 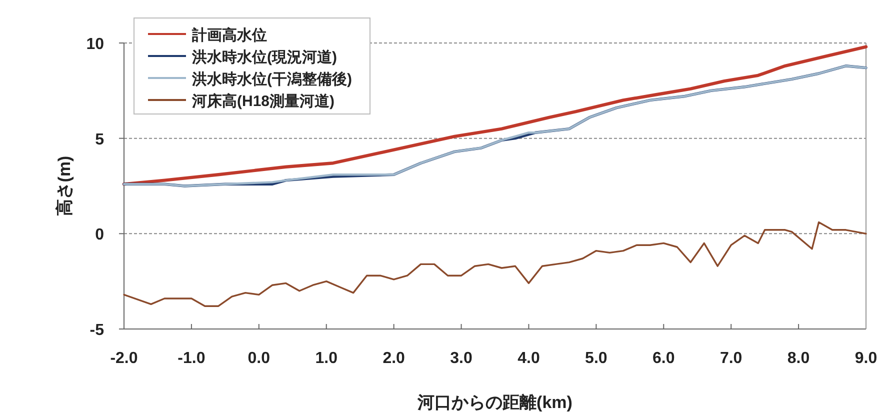 What do you see at coordinates (259, 358) in the screenshot?
I see `x-tick-label: 0.0` at bounding box center [259, 358].